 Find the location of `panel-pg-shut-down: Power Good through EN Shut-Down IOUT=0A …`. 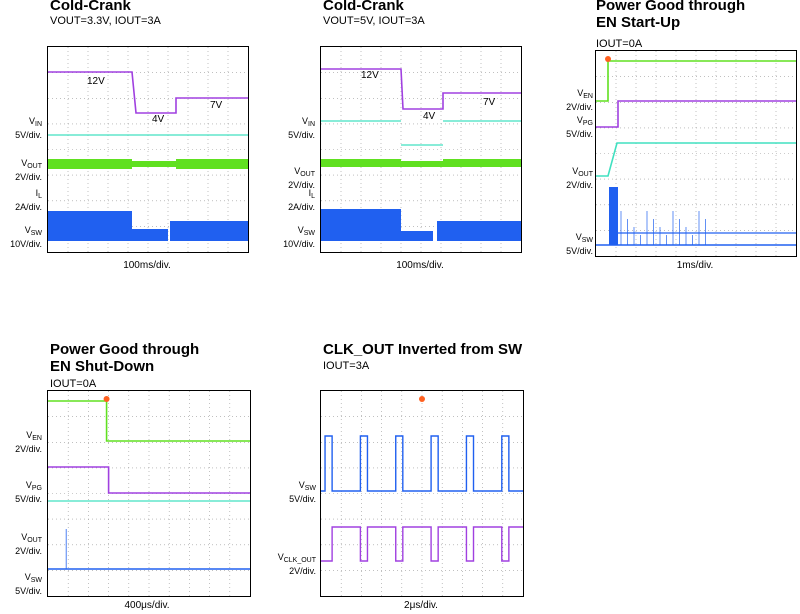

panel-pg-shut-down: Power Good through EN Shut-Down IOUT=0A … is located at coordinates (130, 476).